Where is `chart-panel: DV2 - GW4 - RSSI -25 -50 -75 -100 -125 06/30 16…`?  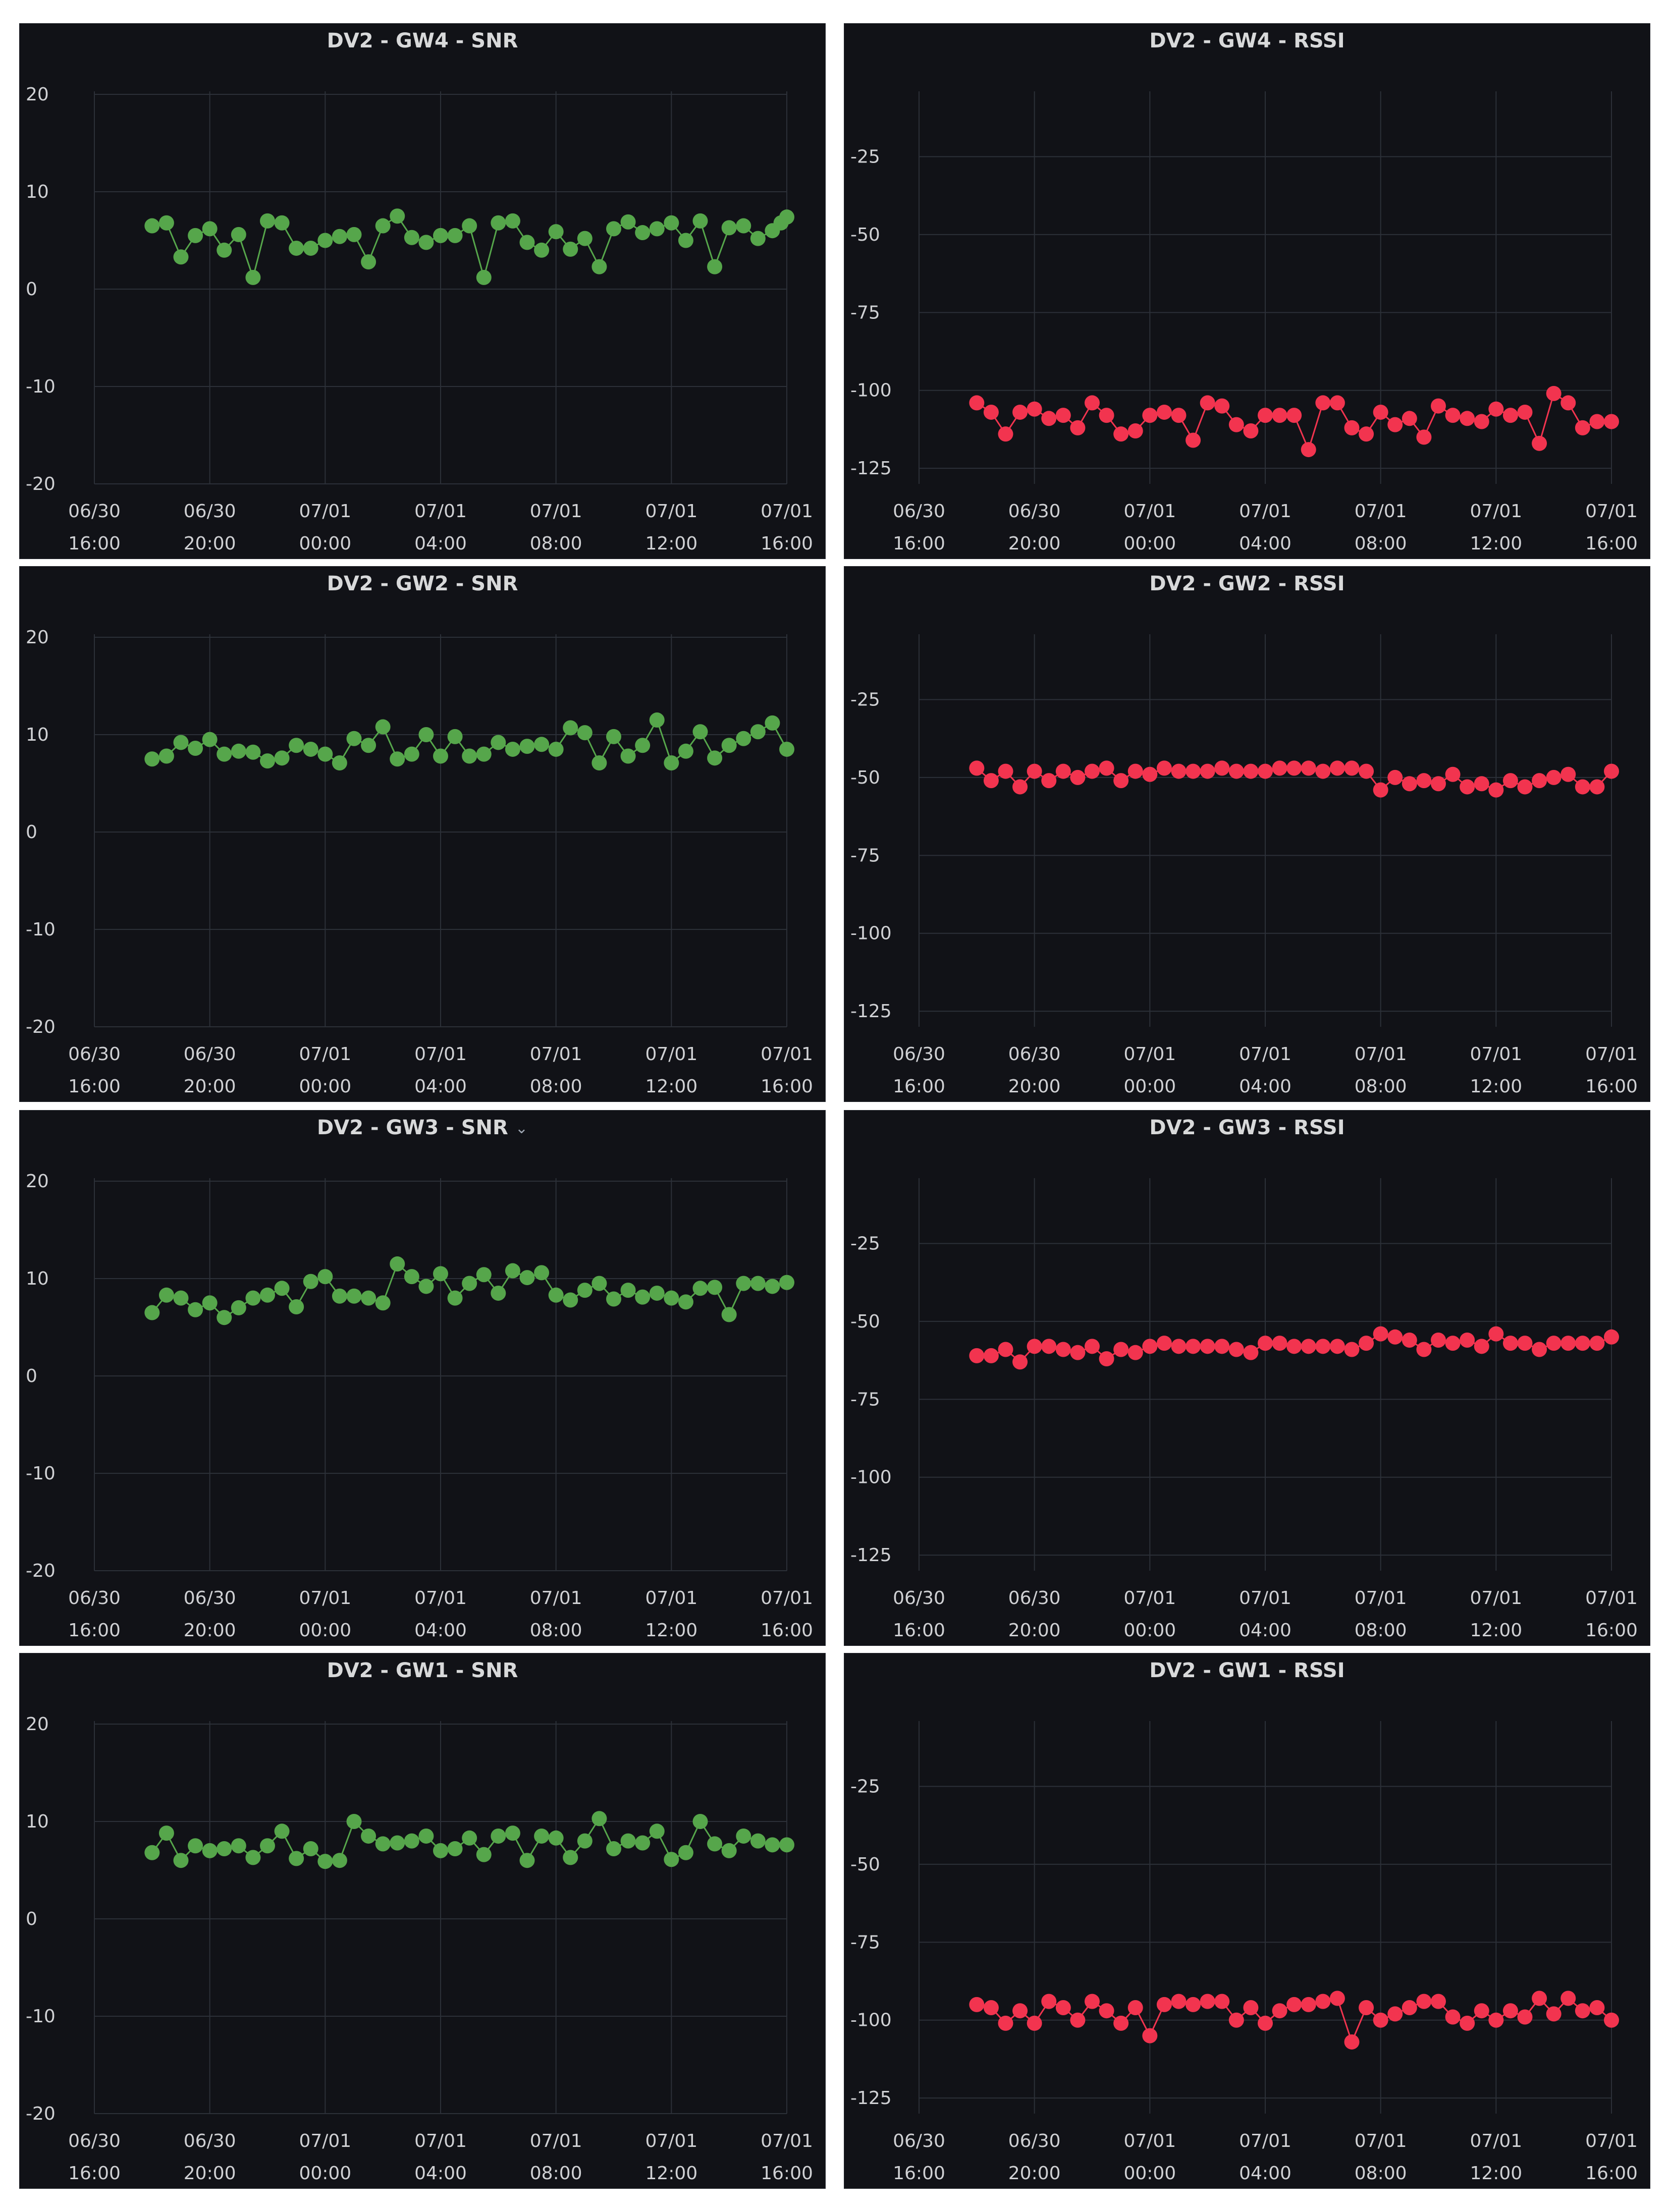
chart-panel: DV2 - GW4 - RSSI -25 -50 -75 -100 -125 06/30 16… is located at coordinates (1247, 291).